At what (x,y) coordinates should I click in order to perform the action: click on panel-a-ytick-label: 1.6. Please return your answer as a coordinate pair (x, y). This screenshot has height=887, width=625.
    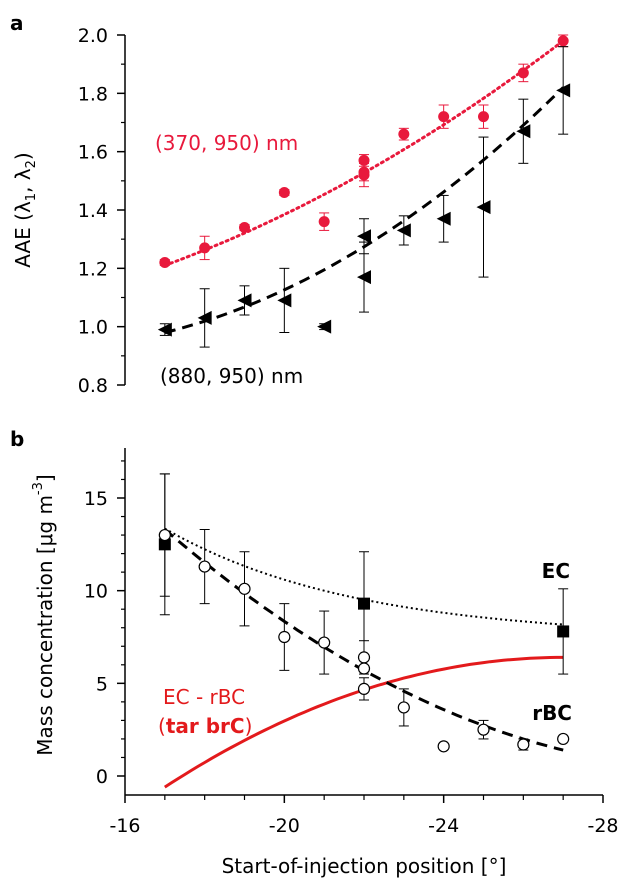
    Looking at the image, I should click on (93, 153).